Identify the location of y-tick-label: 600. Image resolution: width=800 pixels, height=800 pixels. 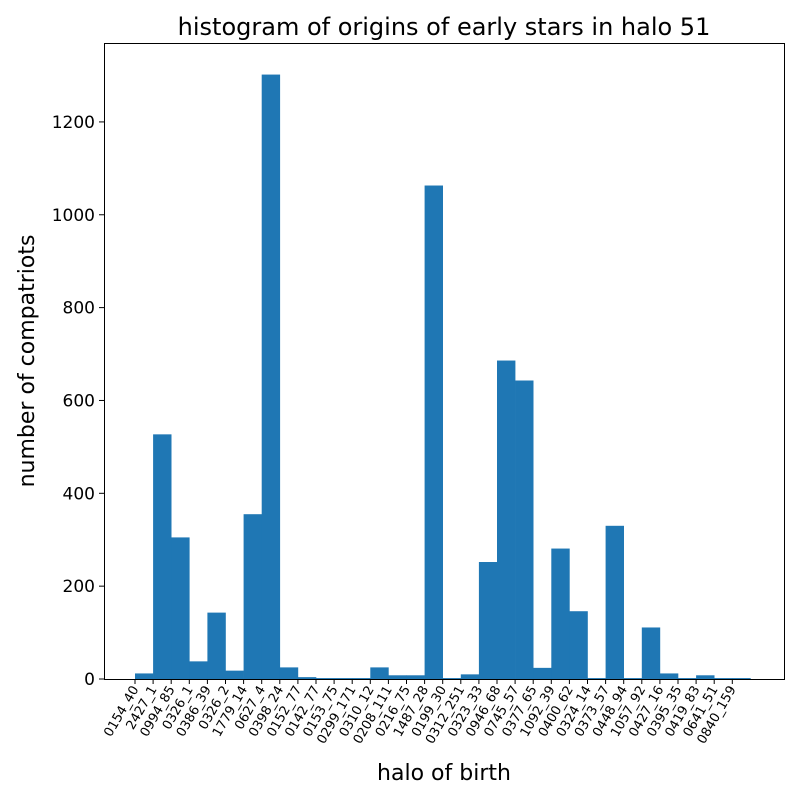
(79, 401).